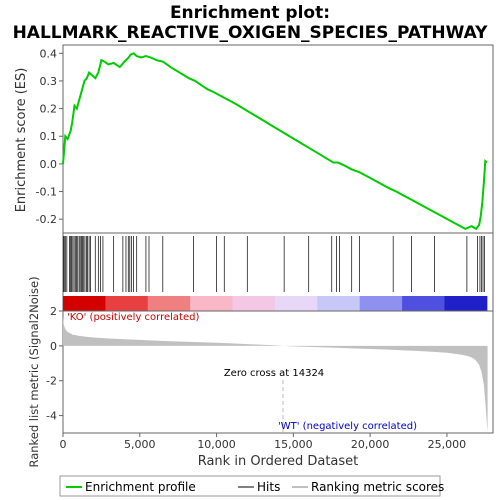  I want to click on es-y-axis: 0.4 0.3 0.2 0.1 0.0 -0.1 -0.2, so click(49, 136).